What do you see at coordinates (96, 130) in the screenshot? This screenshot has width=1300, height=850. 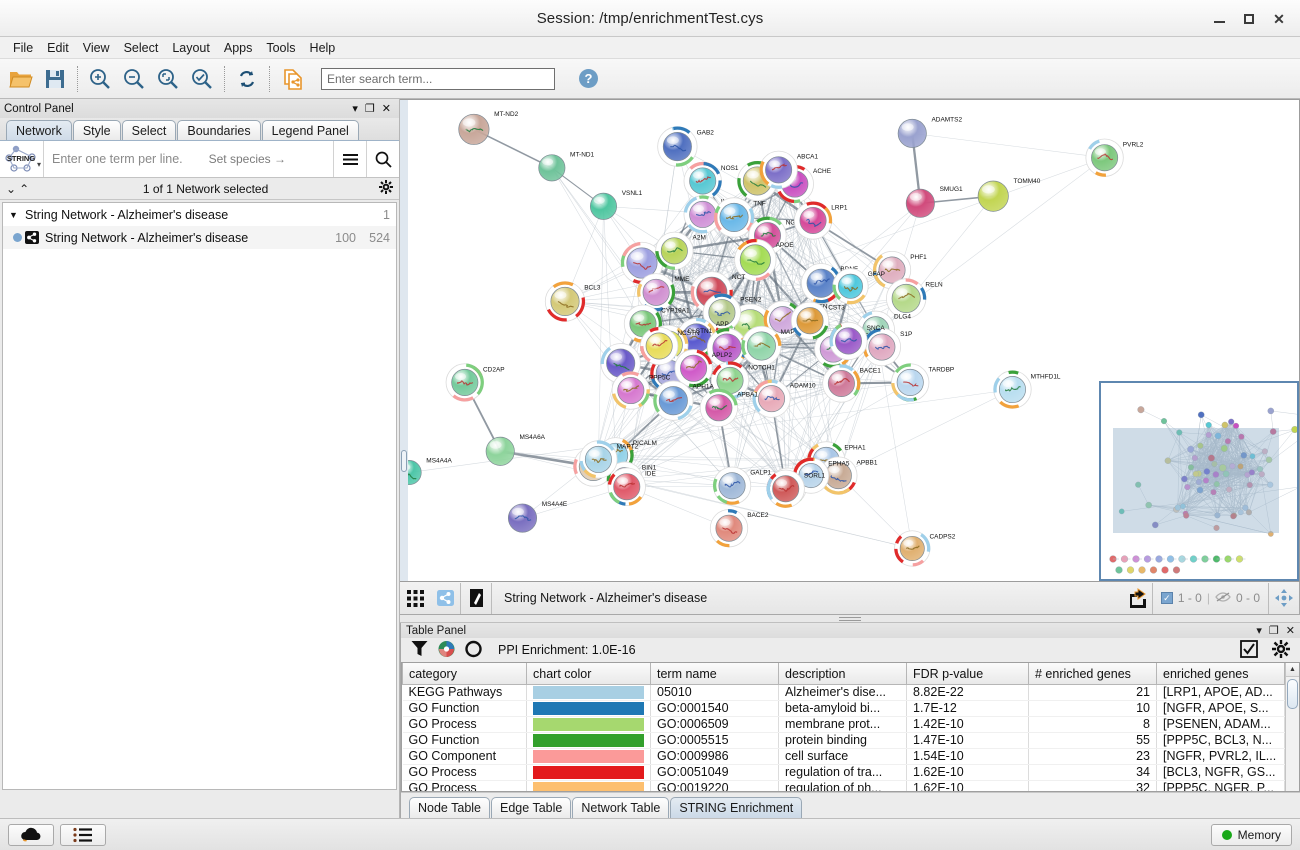 I see `tab-style: Style` at bounding box center [96, 130].